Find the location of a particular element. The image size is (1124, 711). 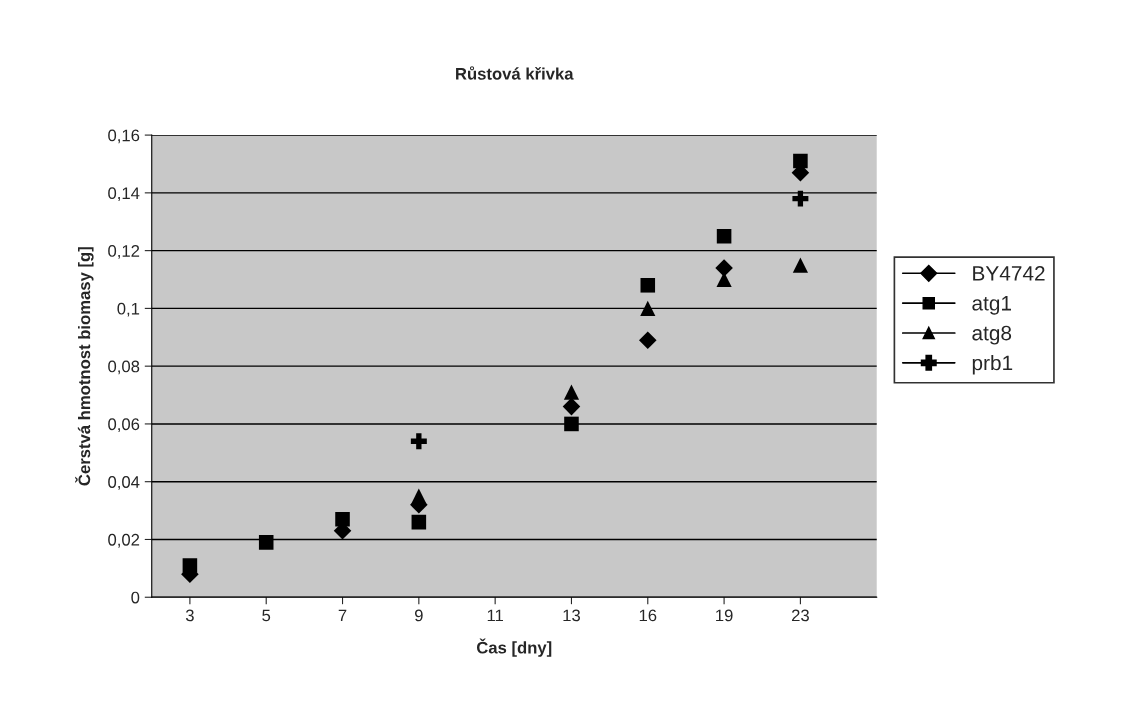

legend-label: BY4742 is located at coordinates (1009, 273).